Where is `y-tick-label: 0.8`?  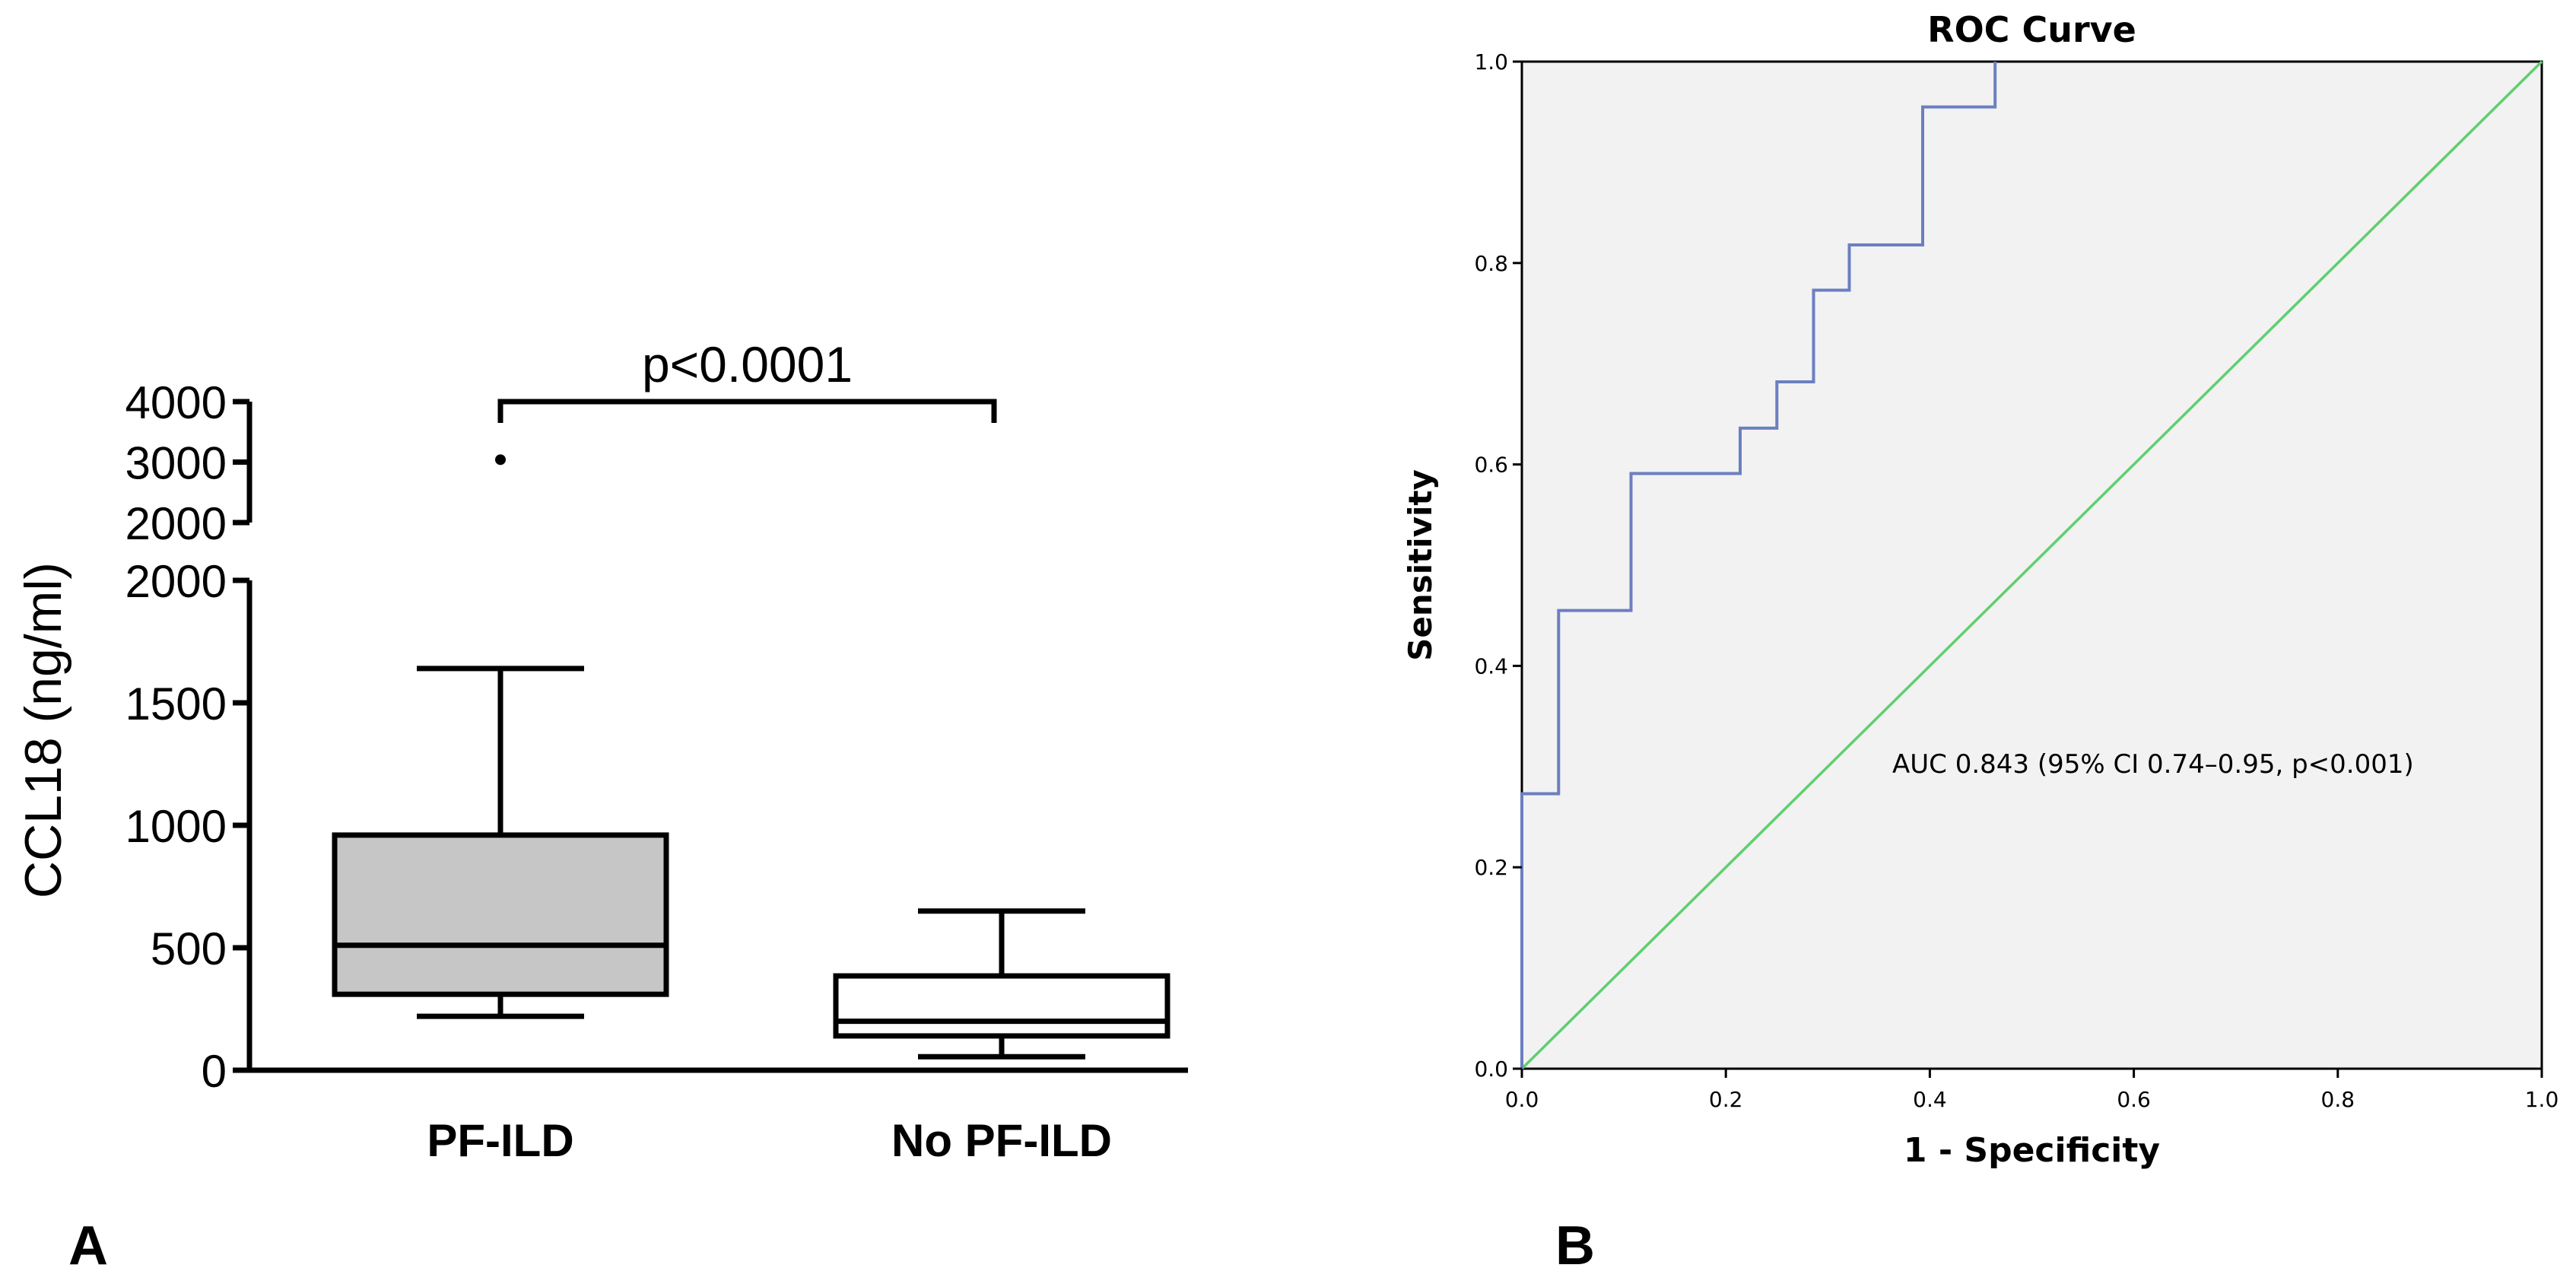 y-tick-label: 0.8 is located at coordinates (1491, 263).